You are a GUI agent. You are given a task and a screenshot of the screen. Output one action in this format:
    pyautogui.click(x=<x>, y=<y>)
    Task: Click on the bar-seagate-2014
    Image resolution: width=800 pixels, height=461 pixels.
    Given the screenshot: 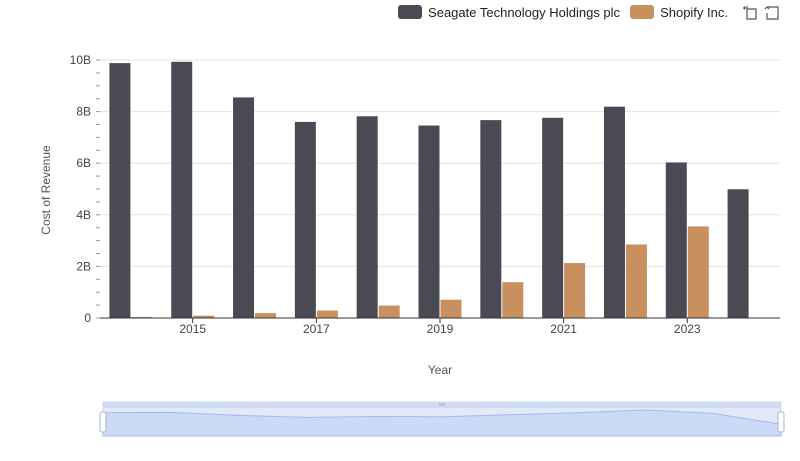 What is the action you would take?
    pyautogui.click(x=120, y=190)
    